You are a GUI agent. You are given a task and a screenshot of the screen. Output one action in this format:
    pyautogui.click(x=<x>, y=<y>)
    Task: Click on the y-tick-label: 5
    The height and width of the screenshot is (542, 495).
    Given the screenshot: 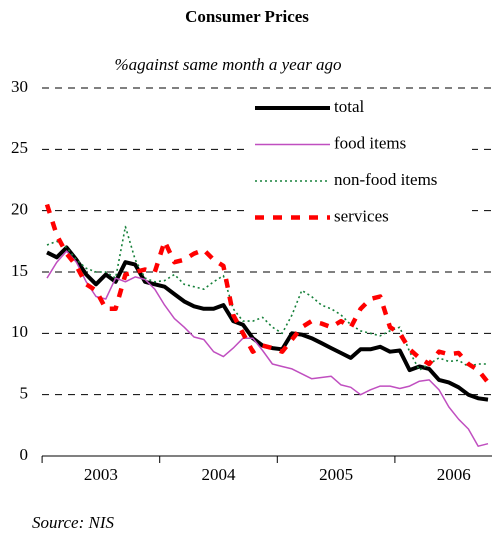 What is the action you would take?
    pyautogui.click(x=24, y=393)
    